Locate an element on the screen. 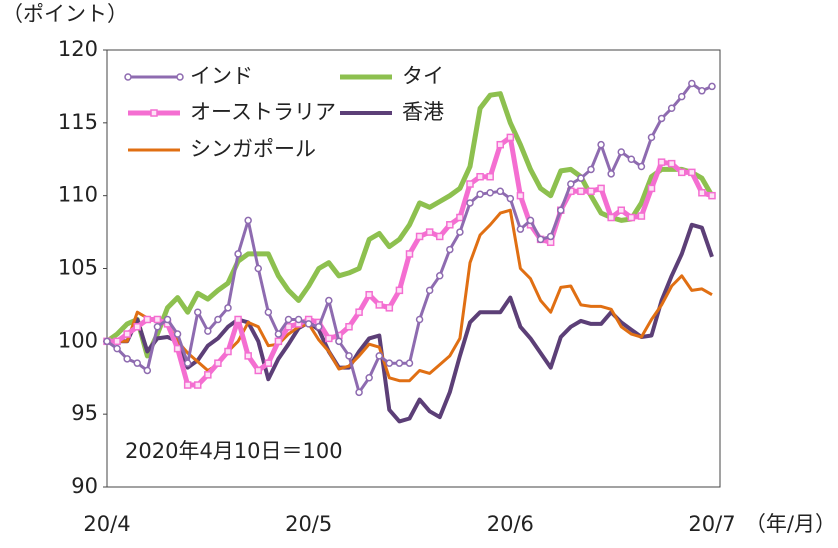  x-tick-label: 20/7 is located at coordinates (711, 524).